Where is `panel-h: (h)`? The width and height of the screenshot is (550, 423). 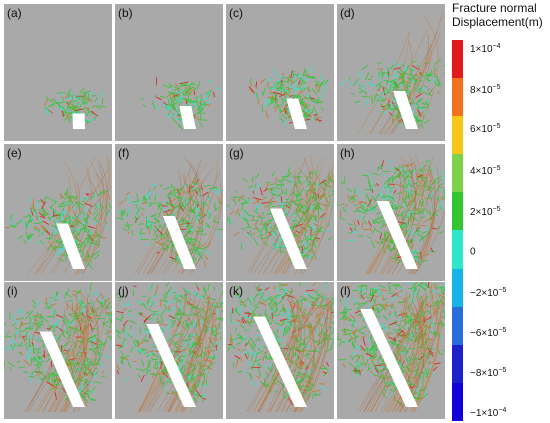 panel-h: (h) is located at coordinates (391, 212).